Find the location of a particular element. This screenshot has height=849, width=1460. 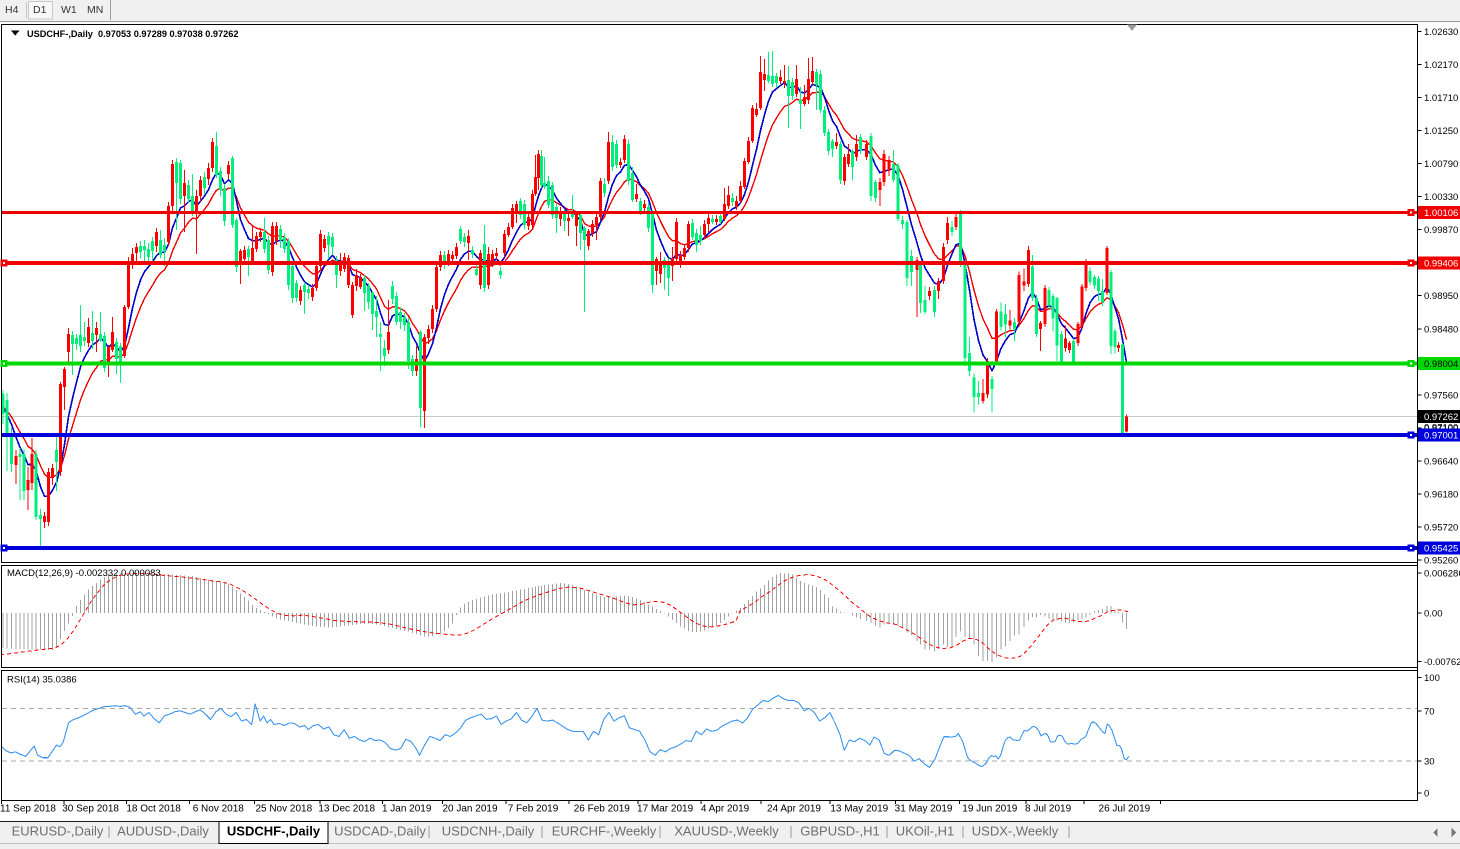

svg-text: 24 Apr 2019 is located at coordinates (794, 809).